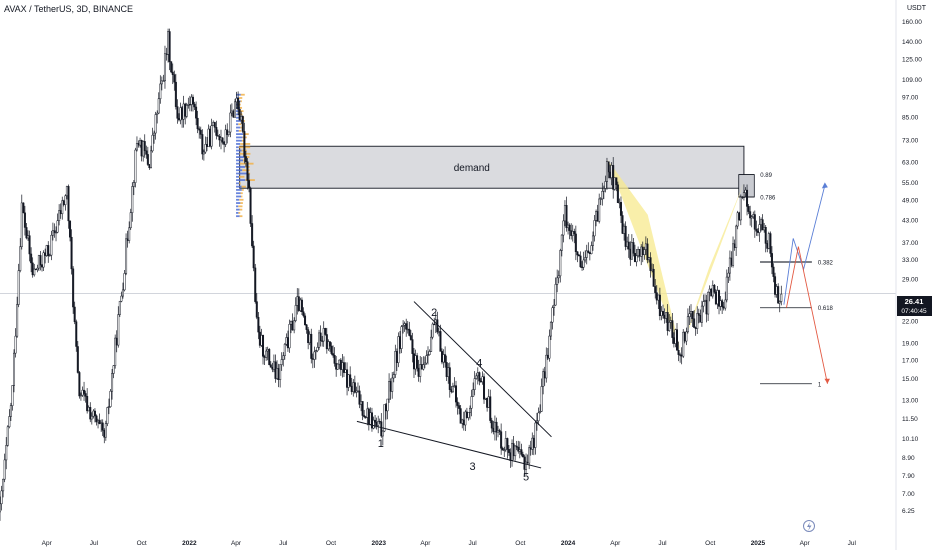 The image size is (932, 555). Describe the element at coordinates (908, 511) in the screenshot. I see `y-tick-label: 6.25` at that location.